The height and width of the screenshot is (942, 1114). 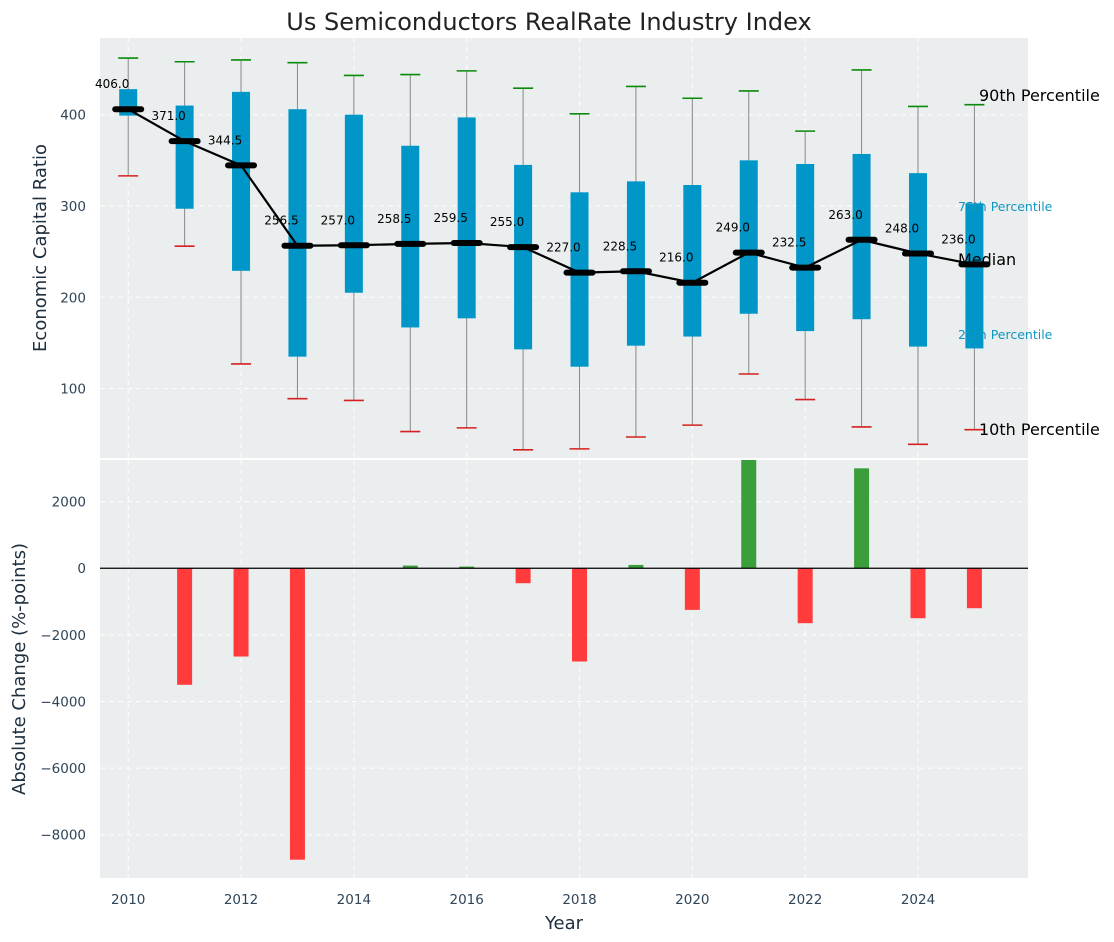 I want to click on bottom-x-ticks: 2010 2012 2014 2016 2018 2020 2022 2024, so click(x=523, y=900).